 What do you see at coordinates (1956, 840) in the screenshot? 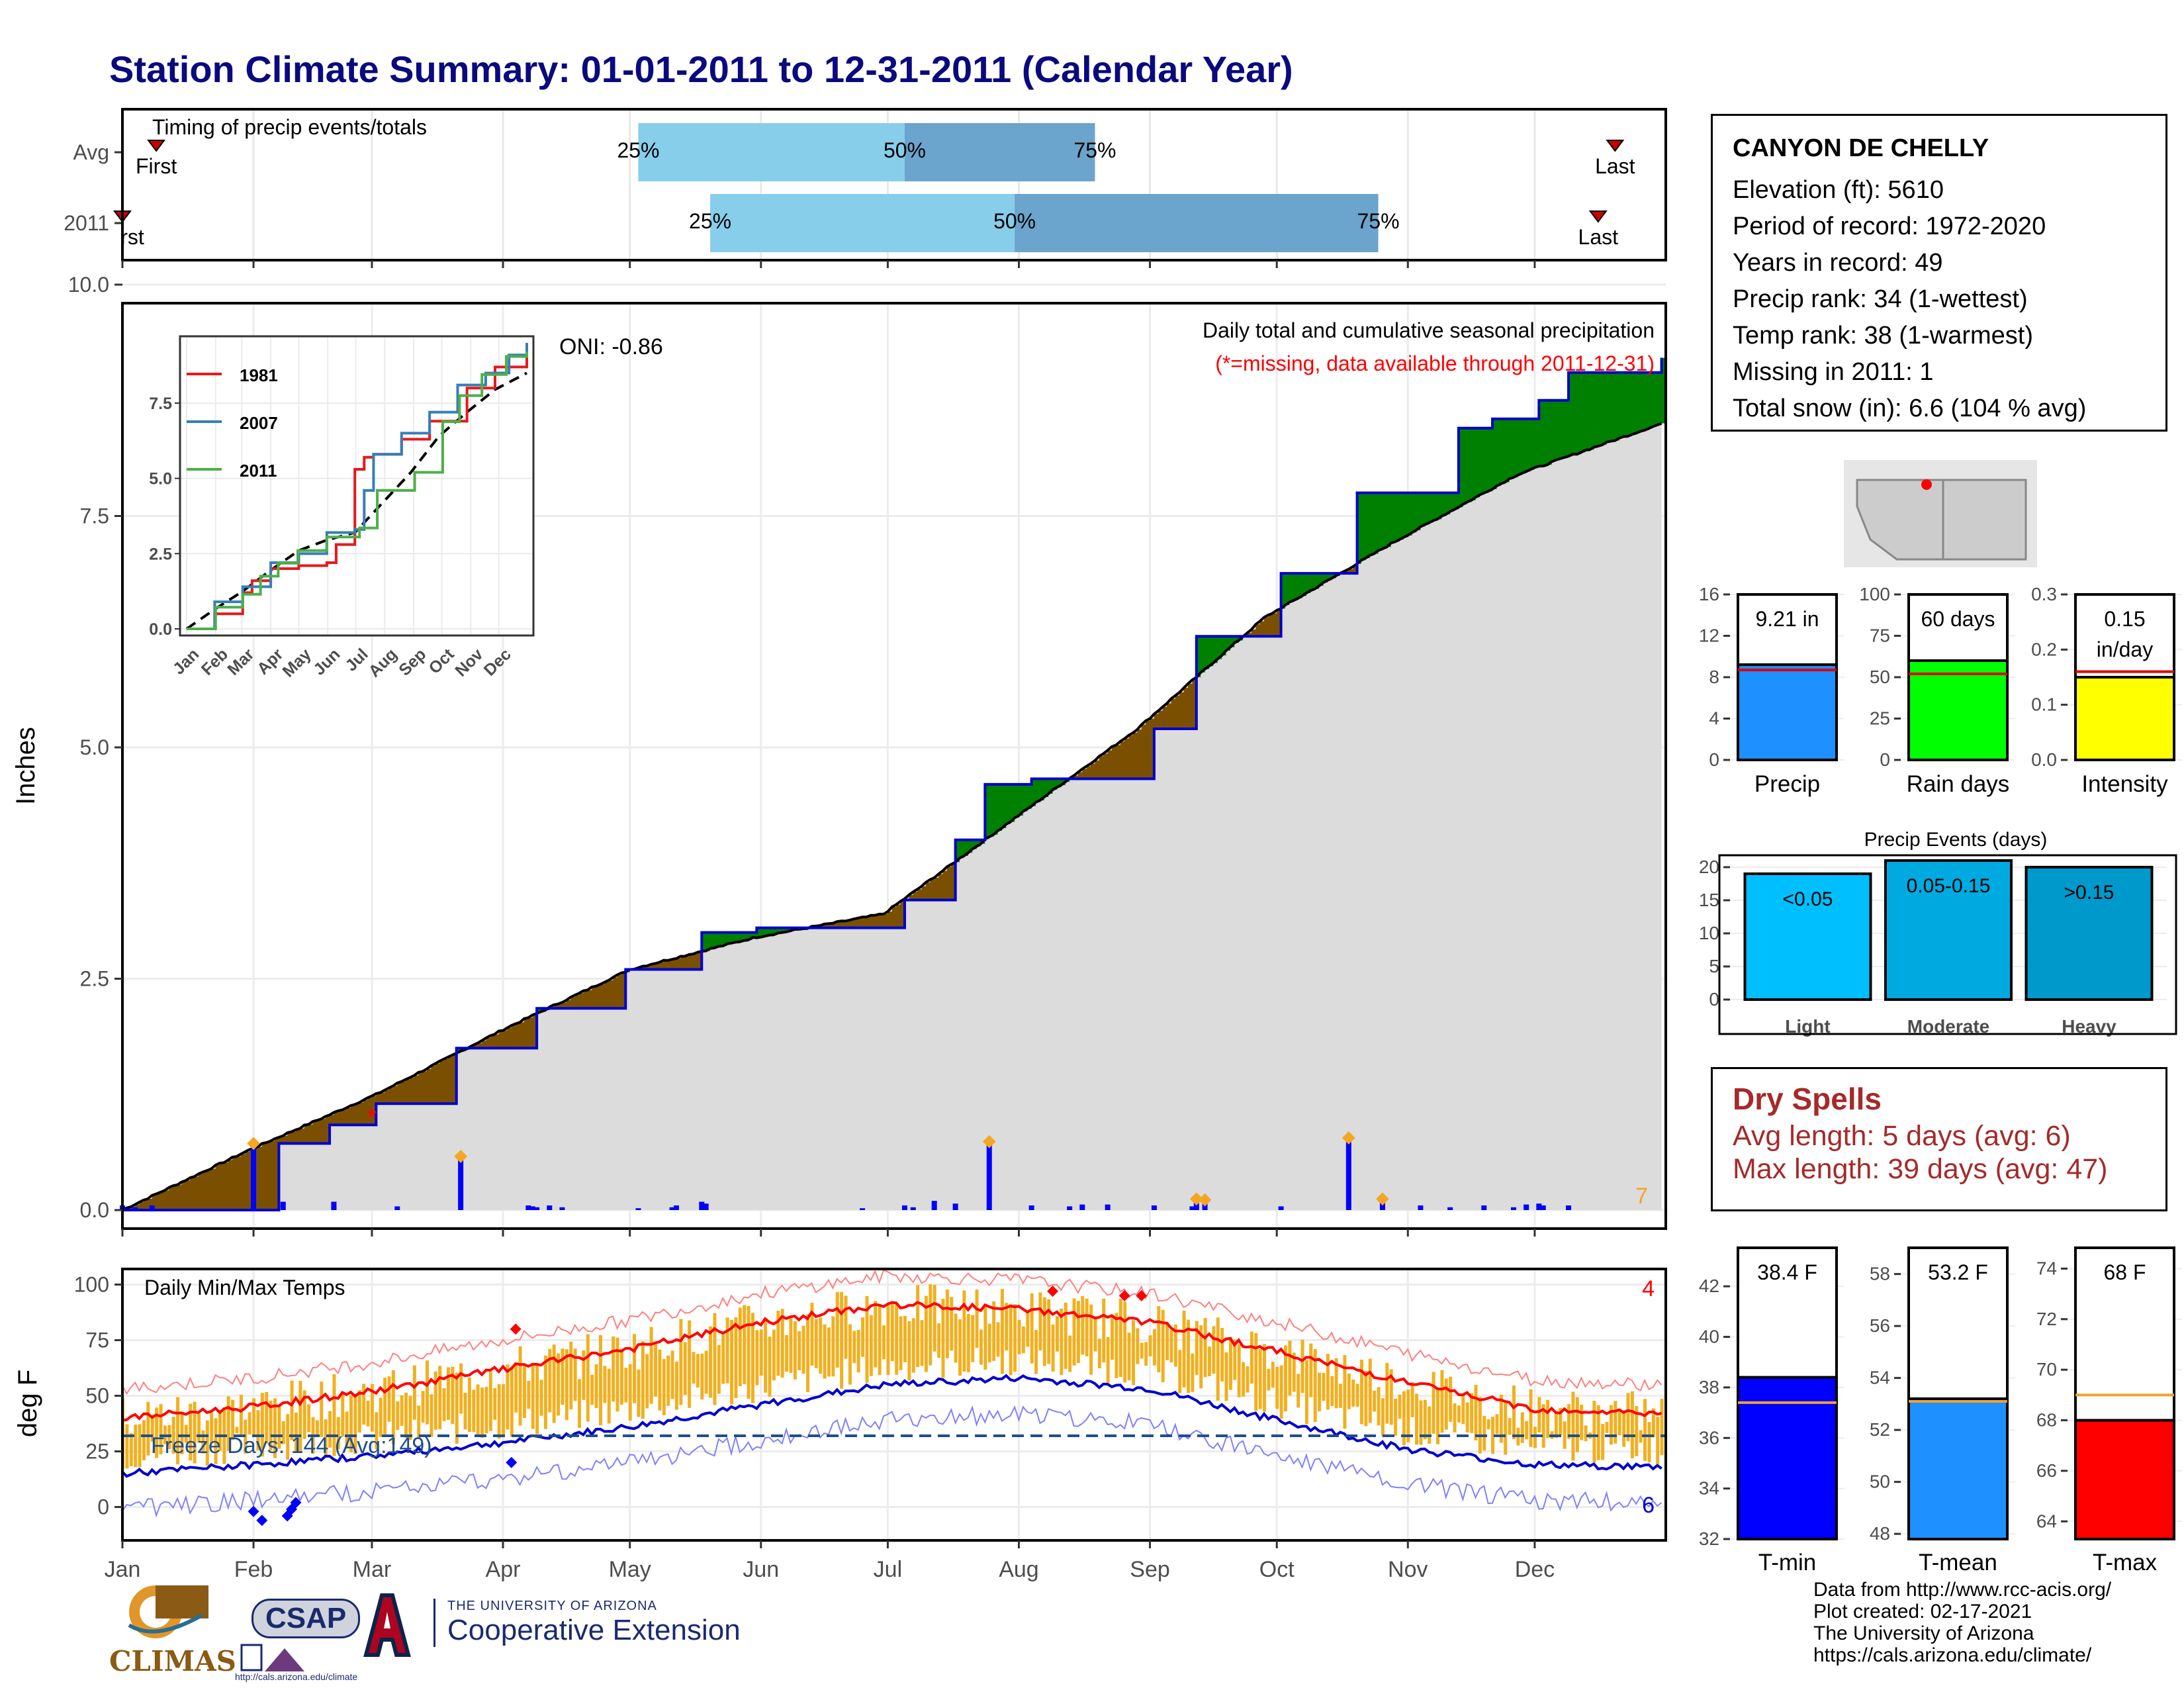
I see `events-title: Precip Events (days)` at bounding box center [1956, 840].